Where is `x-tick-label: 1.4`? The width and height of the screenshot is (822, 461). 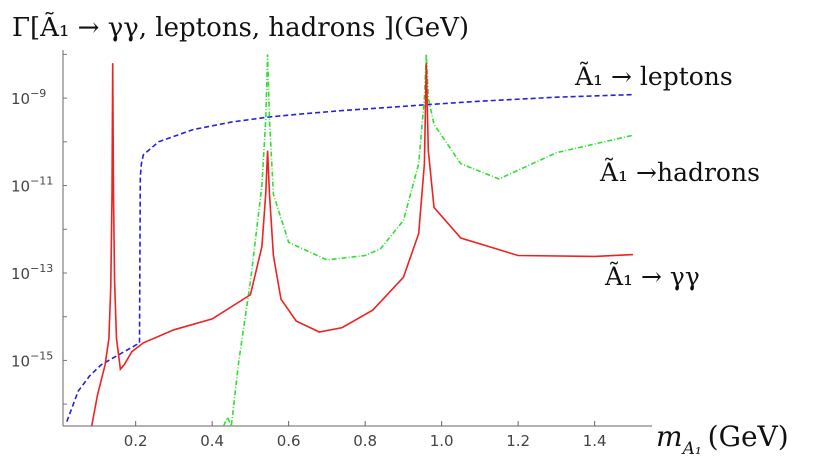
x-tick-label: 1.4 is located at coordinates (595, 441).